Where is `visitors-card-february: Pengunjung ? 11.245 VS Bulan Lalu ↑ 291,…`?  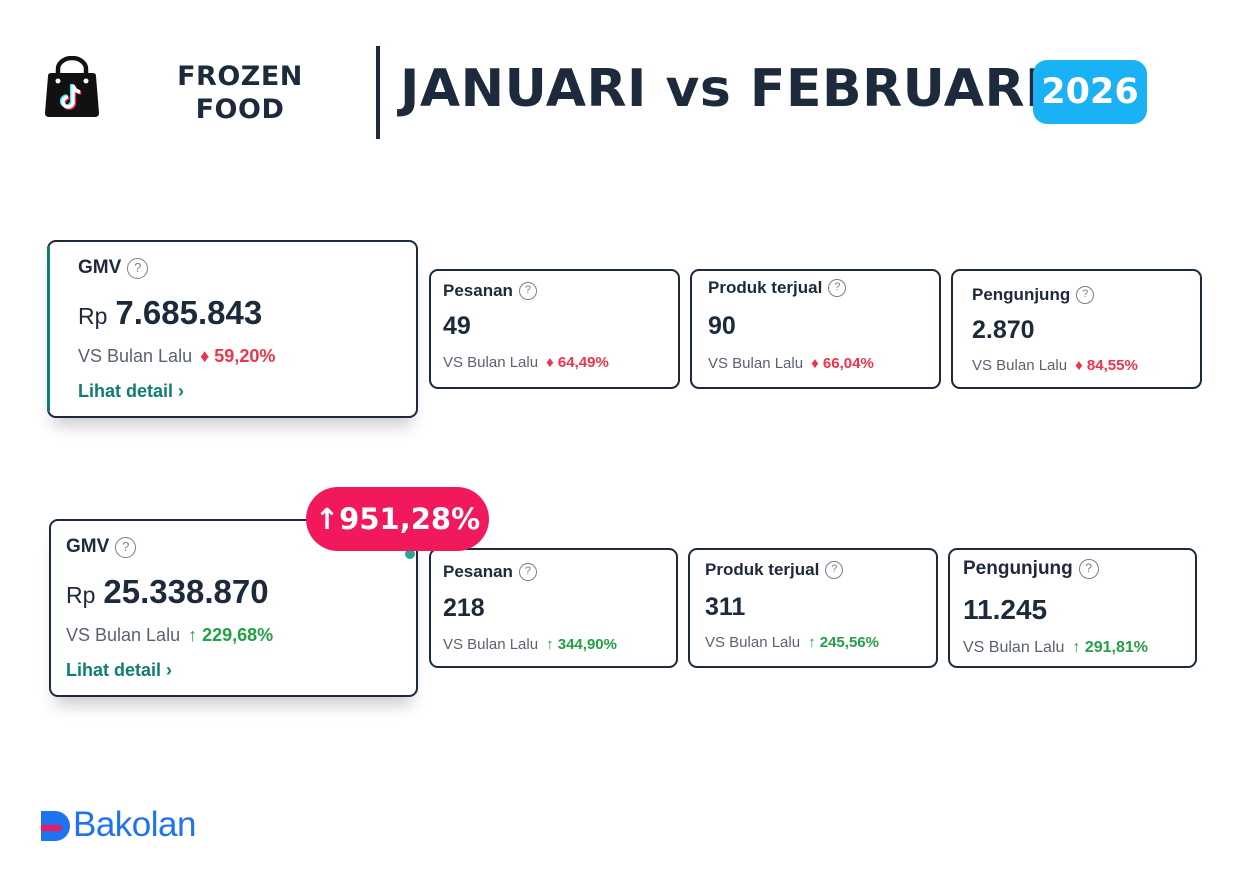 visitors-card-february: Pengunjung ? 11.245 VS Bulan Lalu ↑ 291,… is located at coordinates (1072, 608).